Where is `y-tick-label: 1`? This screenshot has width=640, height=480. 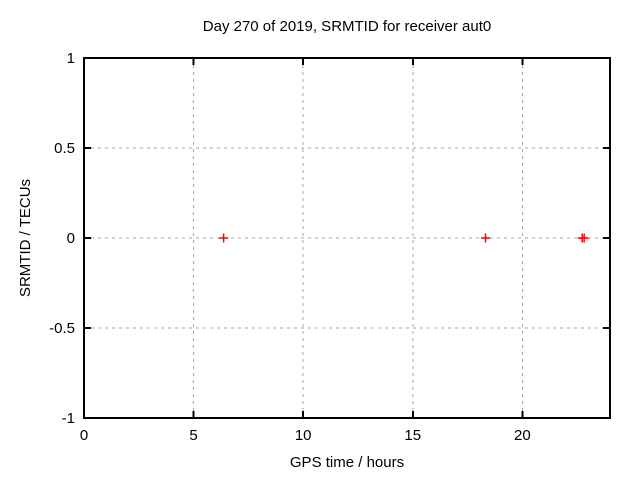 y-tick-label: 1 is located at coordinates (71, 58).